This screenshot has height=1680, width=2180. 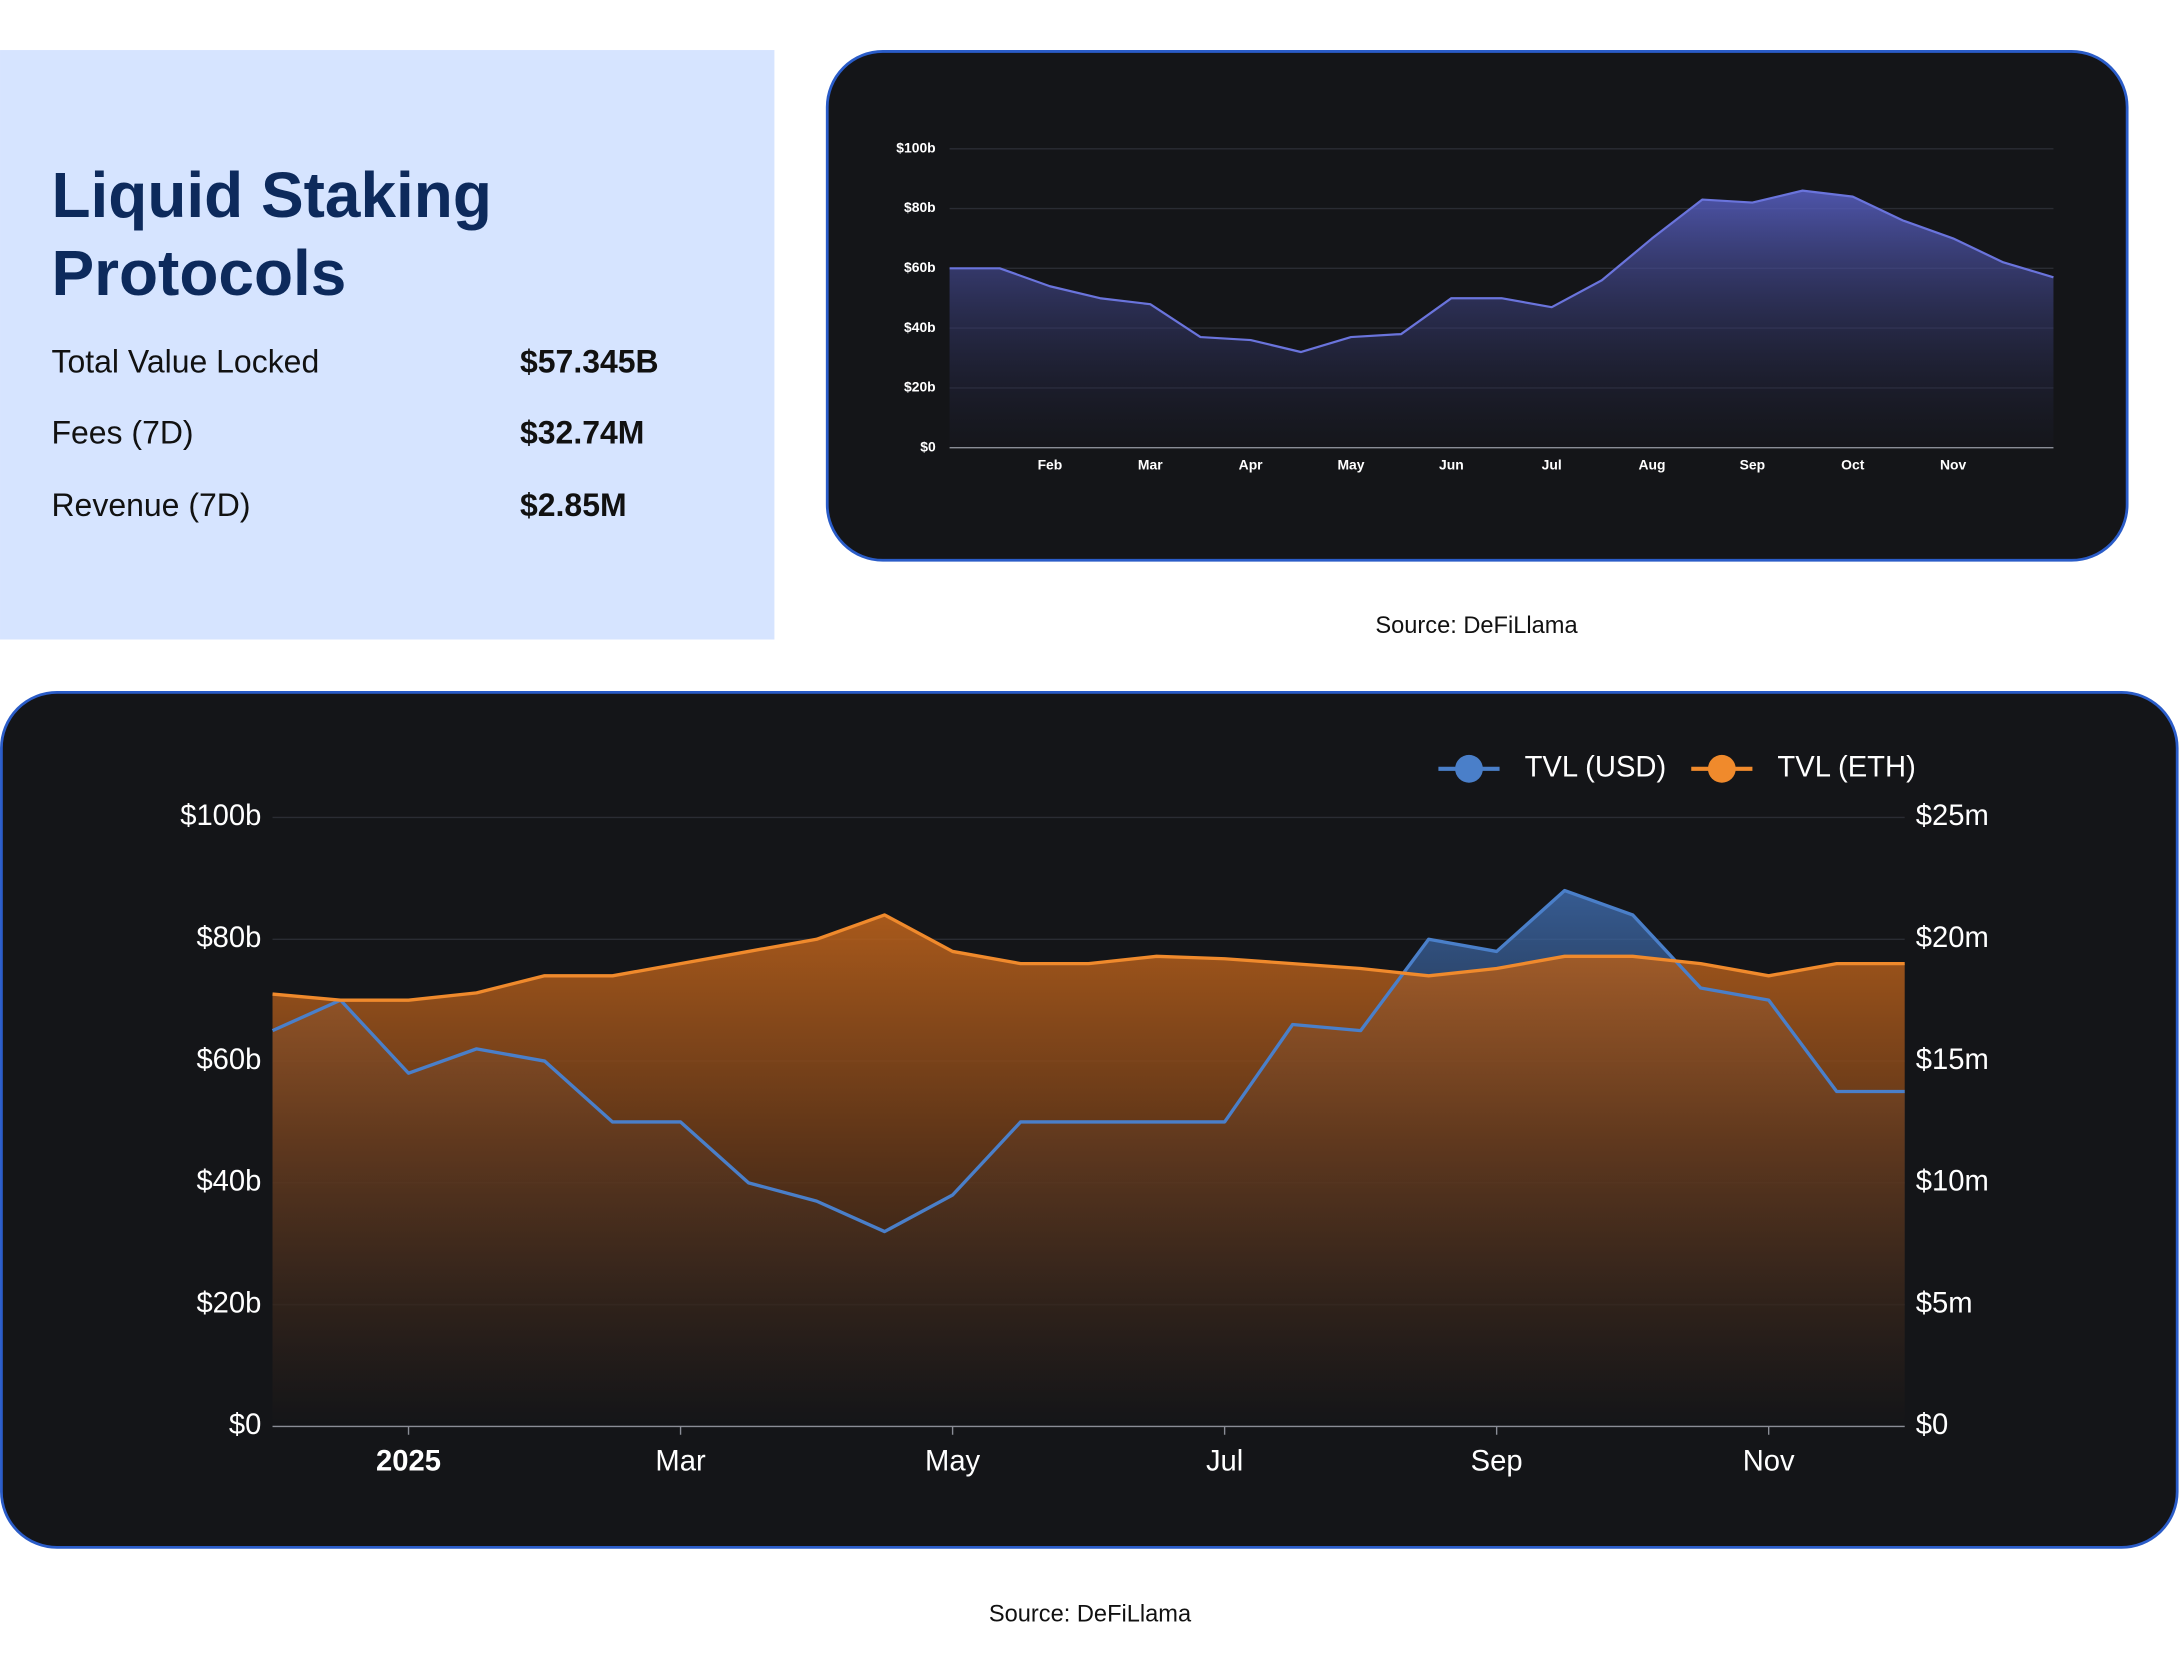 I want to click on stats-card, so click(x=387, y=345).